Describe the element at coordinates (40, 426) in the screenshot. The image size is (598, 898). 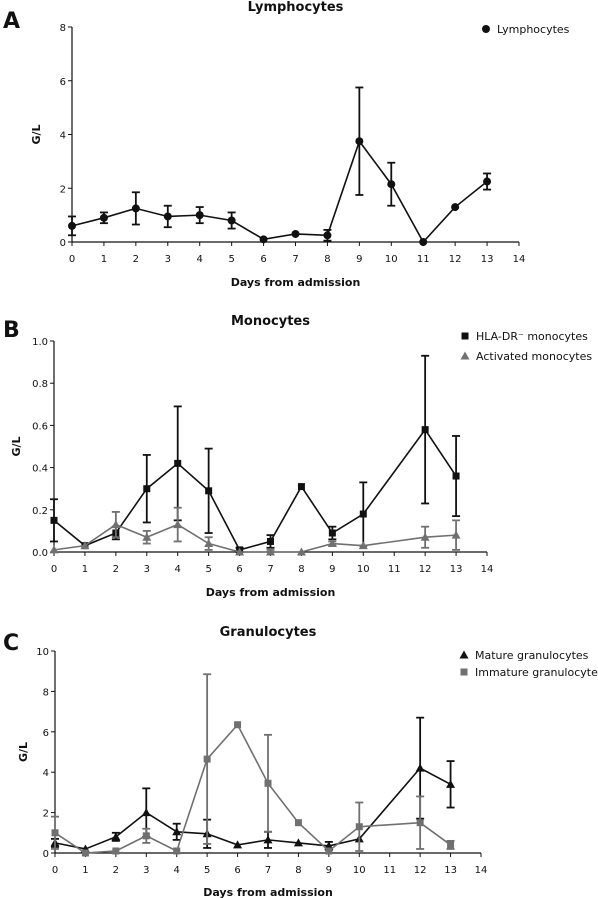
I see `y-tick-label: 0.6` at that location.